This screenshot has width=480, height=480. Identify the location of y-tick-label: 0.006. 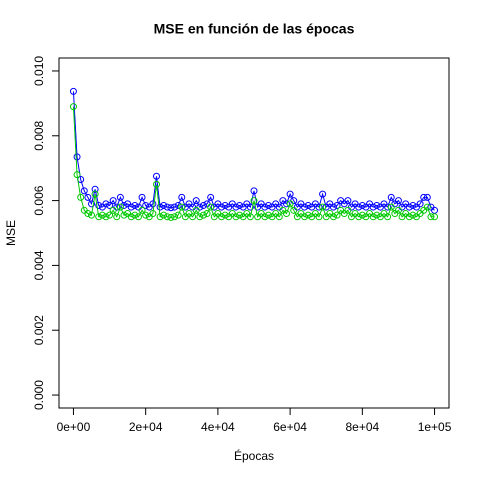
(39, 200).